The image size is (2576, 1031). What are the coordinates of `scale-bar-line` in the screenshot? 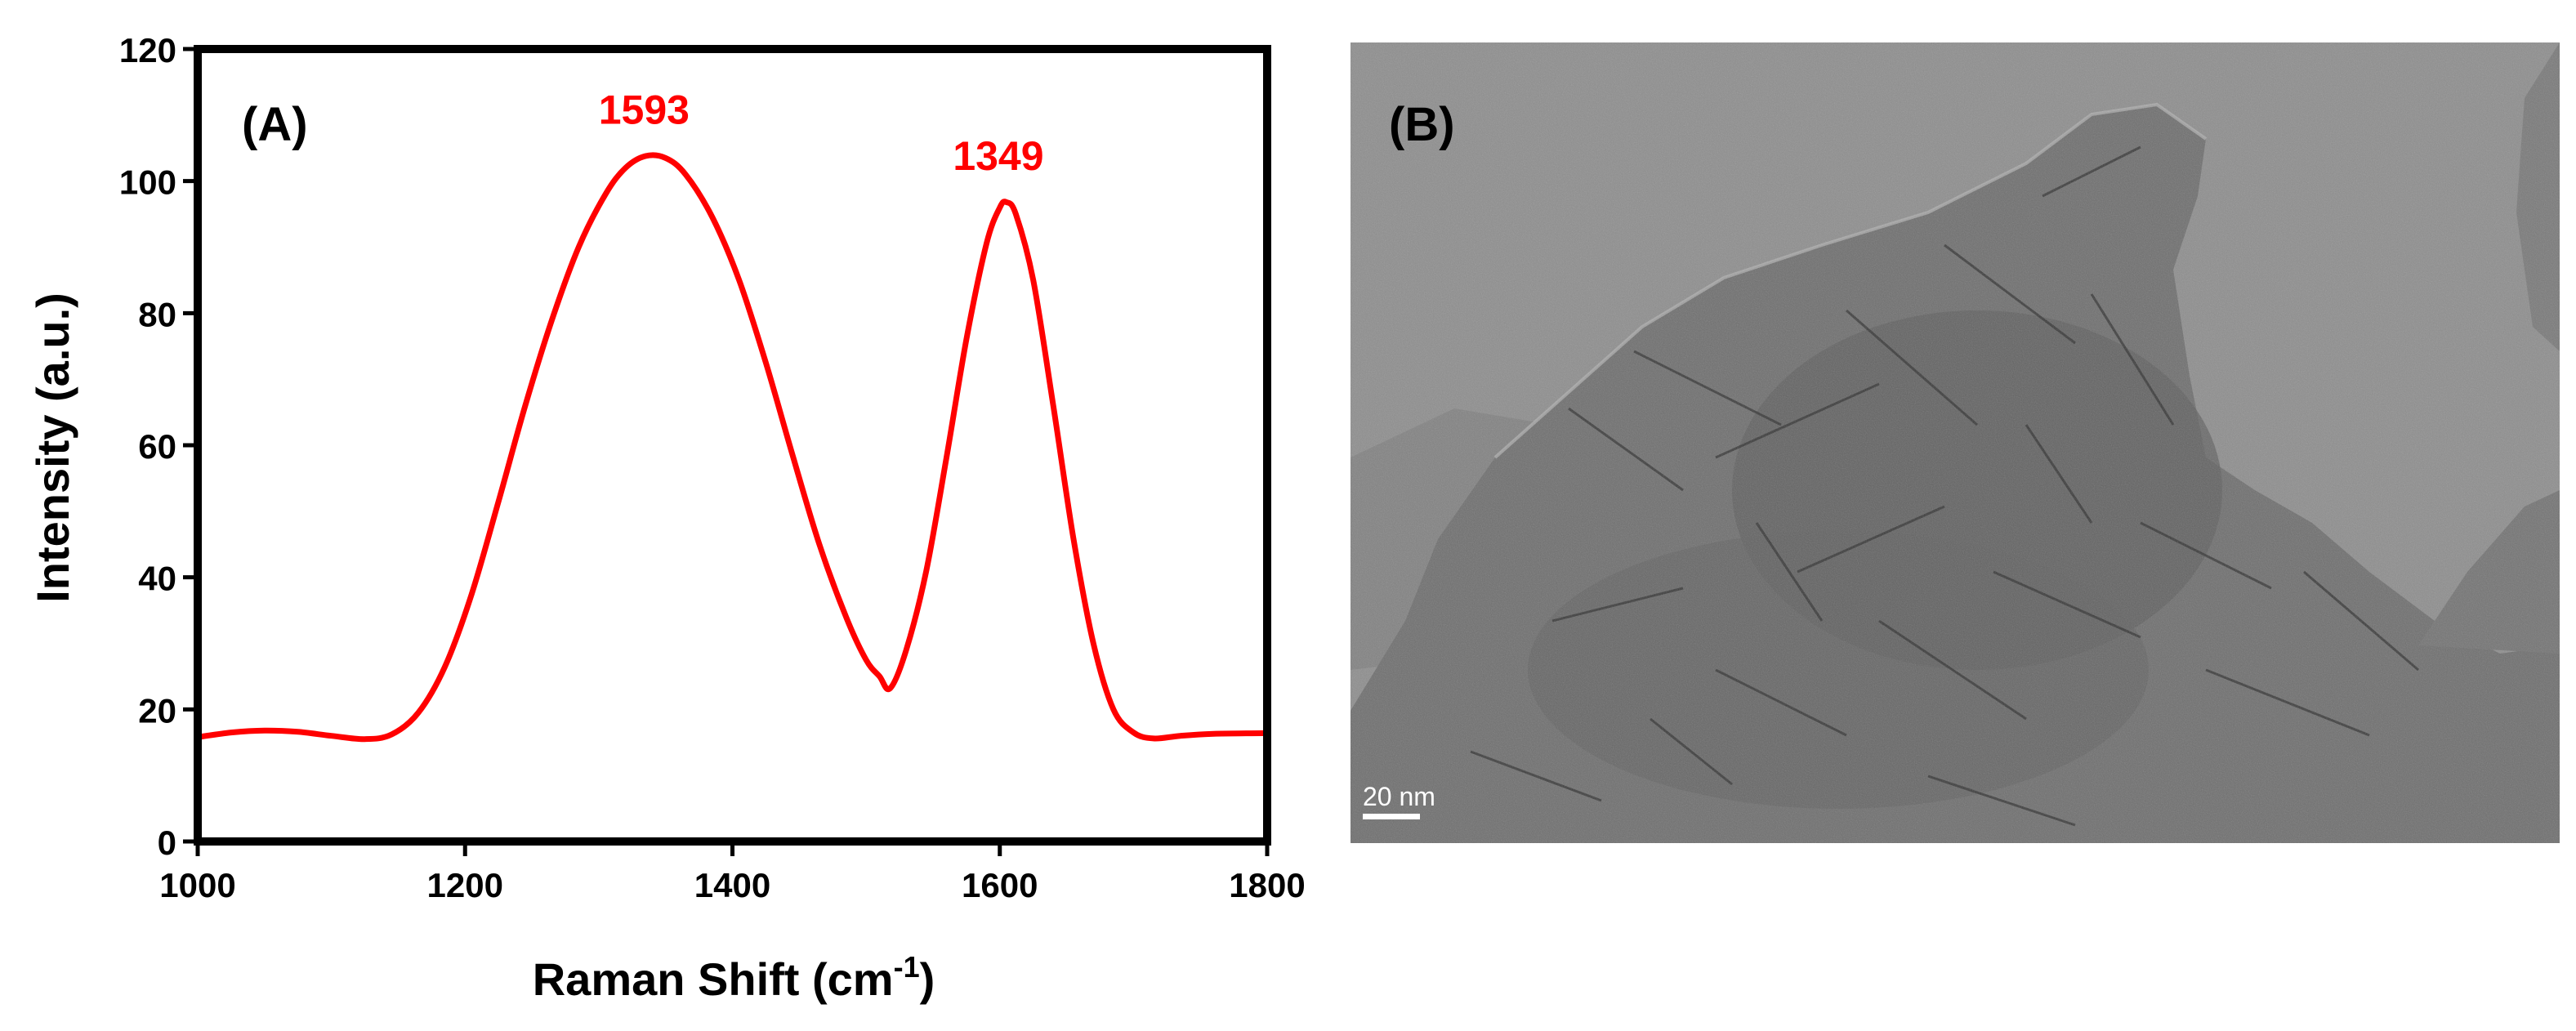 It's located at (1392, 816).